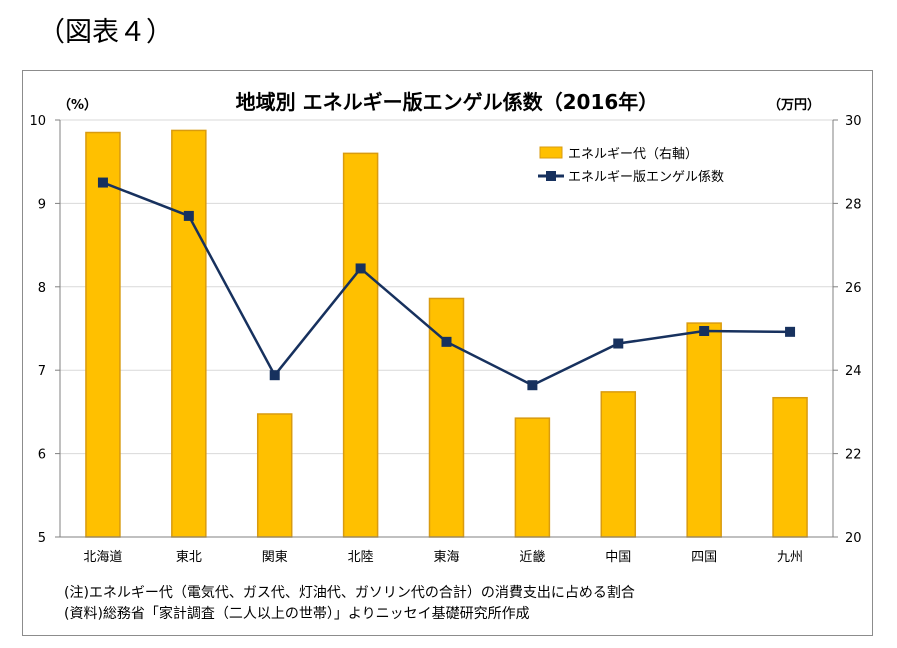 Image resolution: width=897 pixels, height=648 pixels. What do you see at coordinates (551, 176) in the screenshot?
I see `legend-swatch-marker` at bounding box center [551, 176].